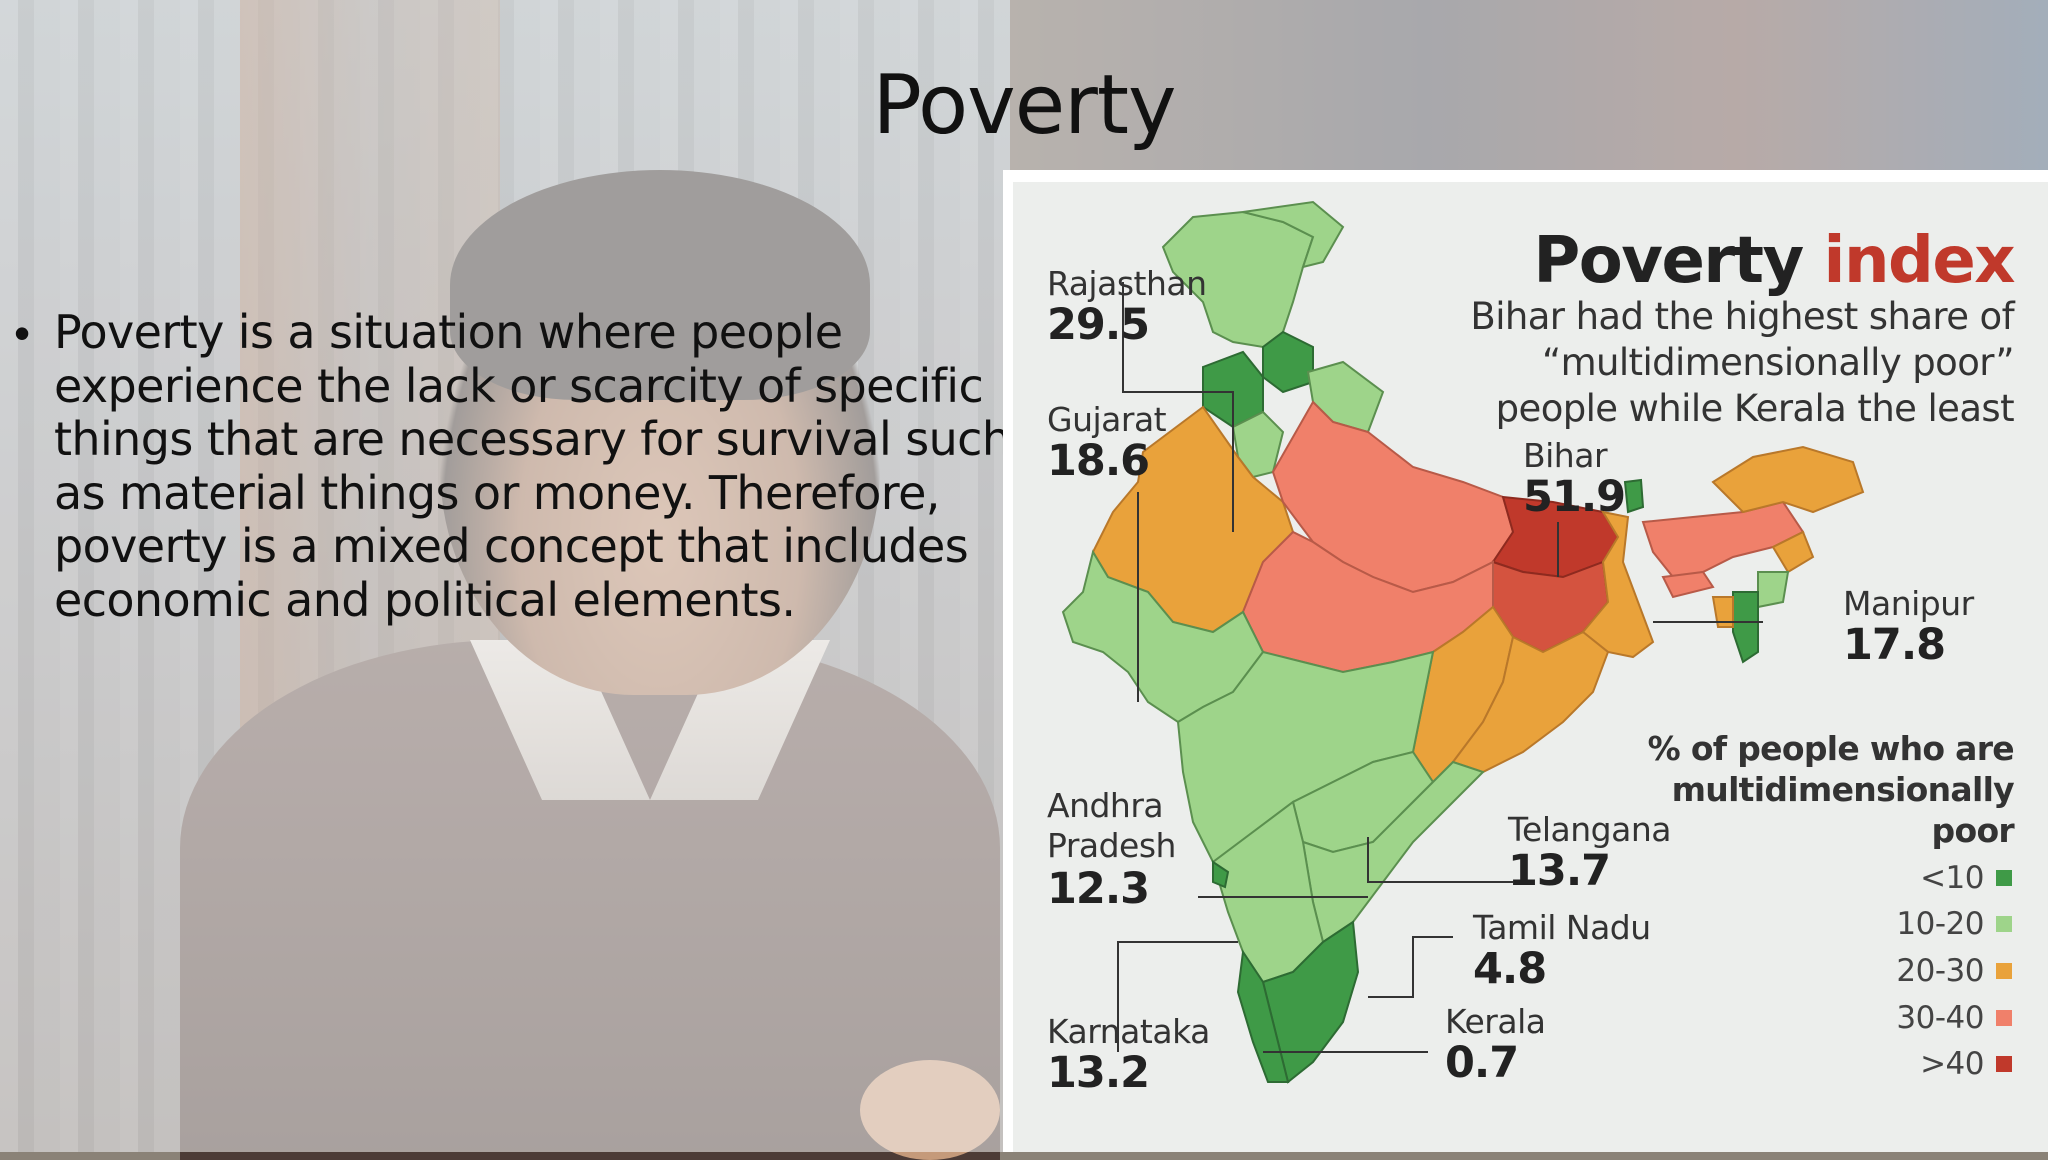 The height and width of the screenshot is (1160, 2048). Describe the element at coordinates (1589, 829) in the screenshot. I see `label-telangana: Telangana` at that location.